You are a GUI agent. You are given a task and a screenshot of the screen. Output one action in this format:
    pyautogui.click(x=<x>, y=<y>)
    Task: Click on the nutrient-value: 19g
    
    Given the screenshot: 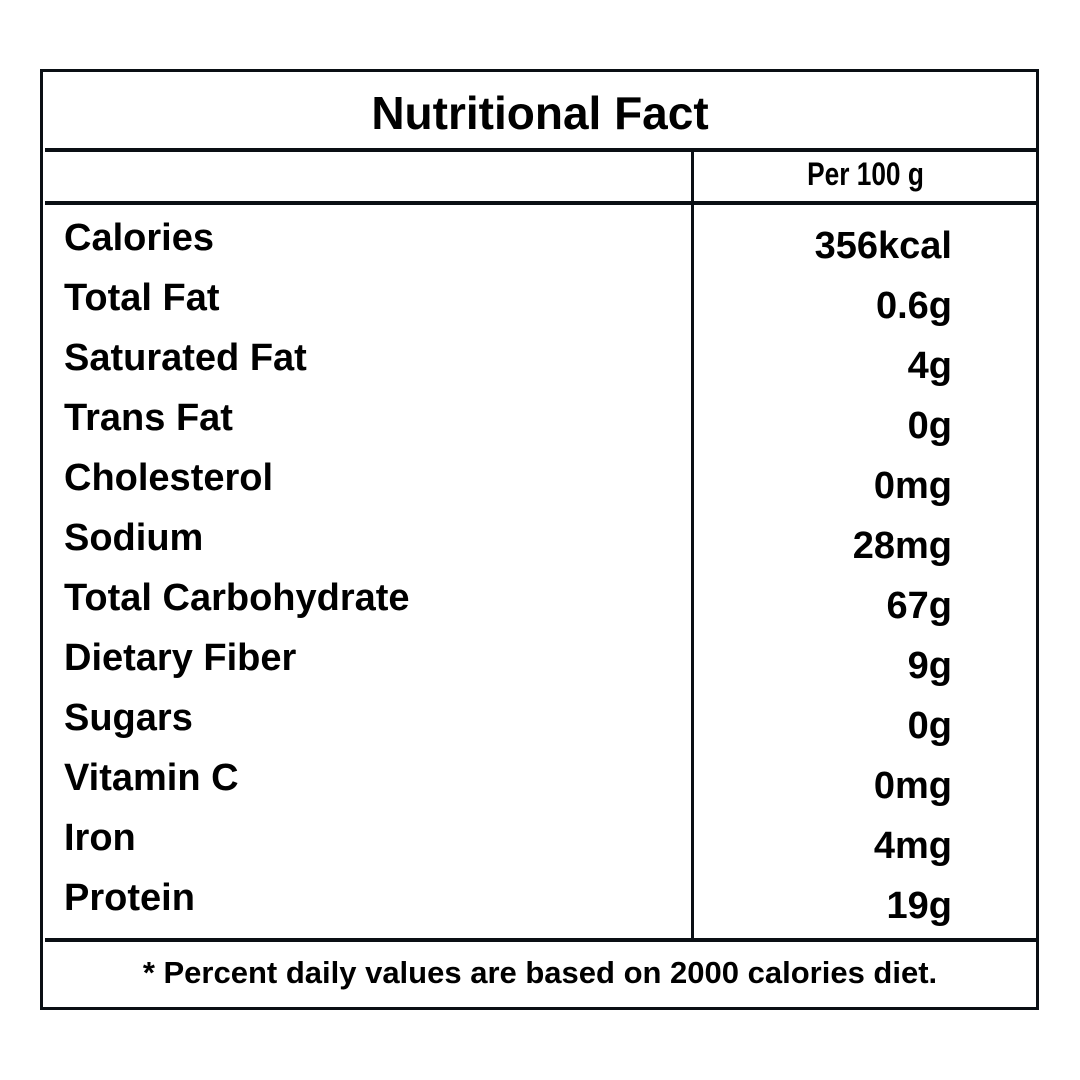 What is the action you would take?
    pyautogui.click(x=919, y=906)
    